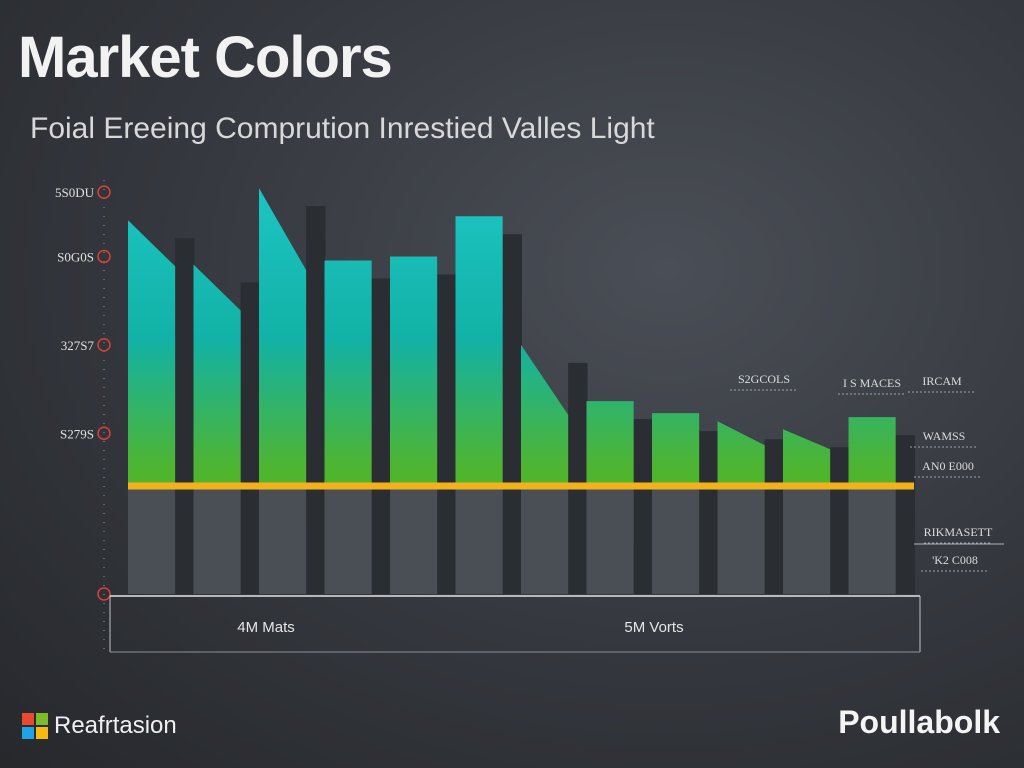 The image size is (1024, 768). I want to click on baseline-stripe, so click(521, 486).